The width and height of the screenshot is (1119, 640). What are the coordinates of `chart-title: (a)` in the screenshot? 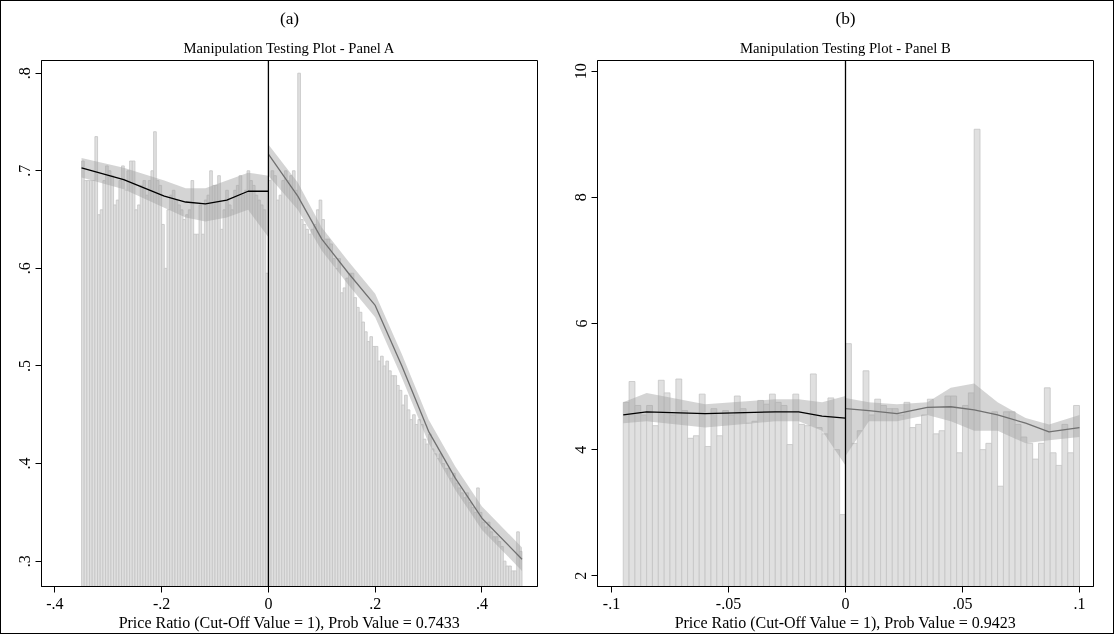 It's located at (289, 18).